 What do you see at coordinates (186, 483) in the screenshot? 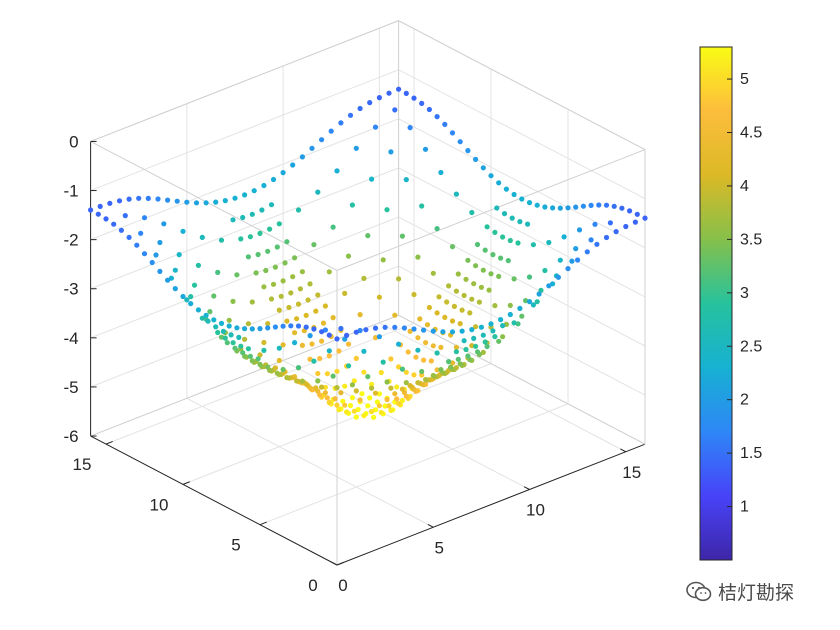
I see `y-tick-mark` at bounding box center [186, 483].